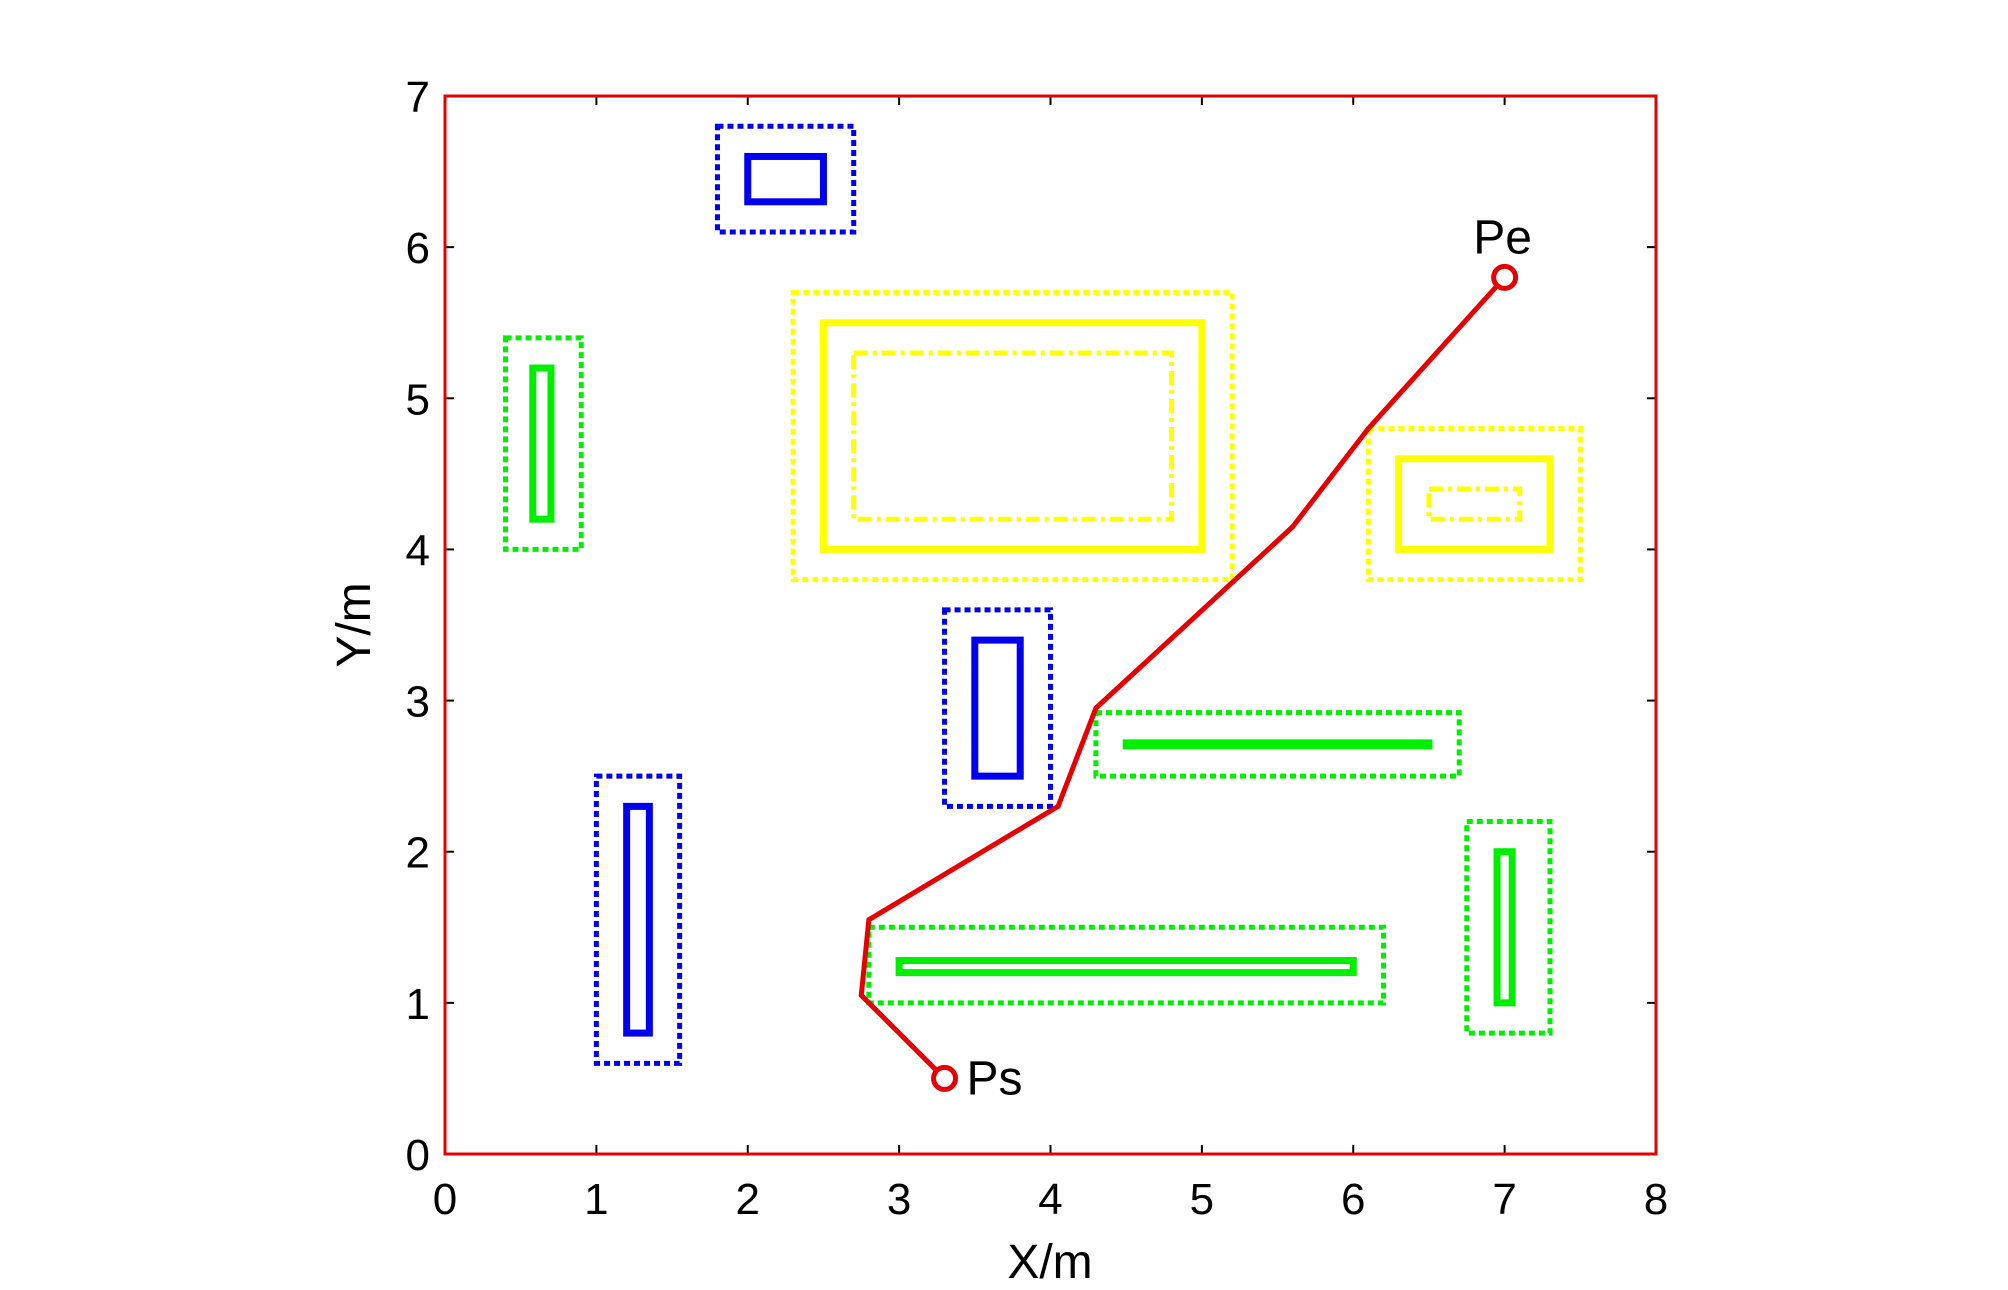 The height and width of the screenshot is (1290, 2008). I want to click on y-axis-label: Y/m, so click(354, 624).